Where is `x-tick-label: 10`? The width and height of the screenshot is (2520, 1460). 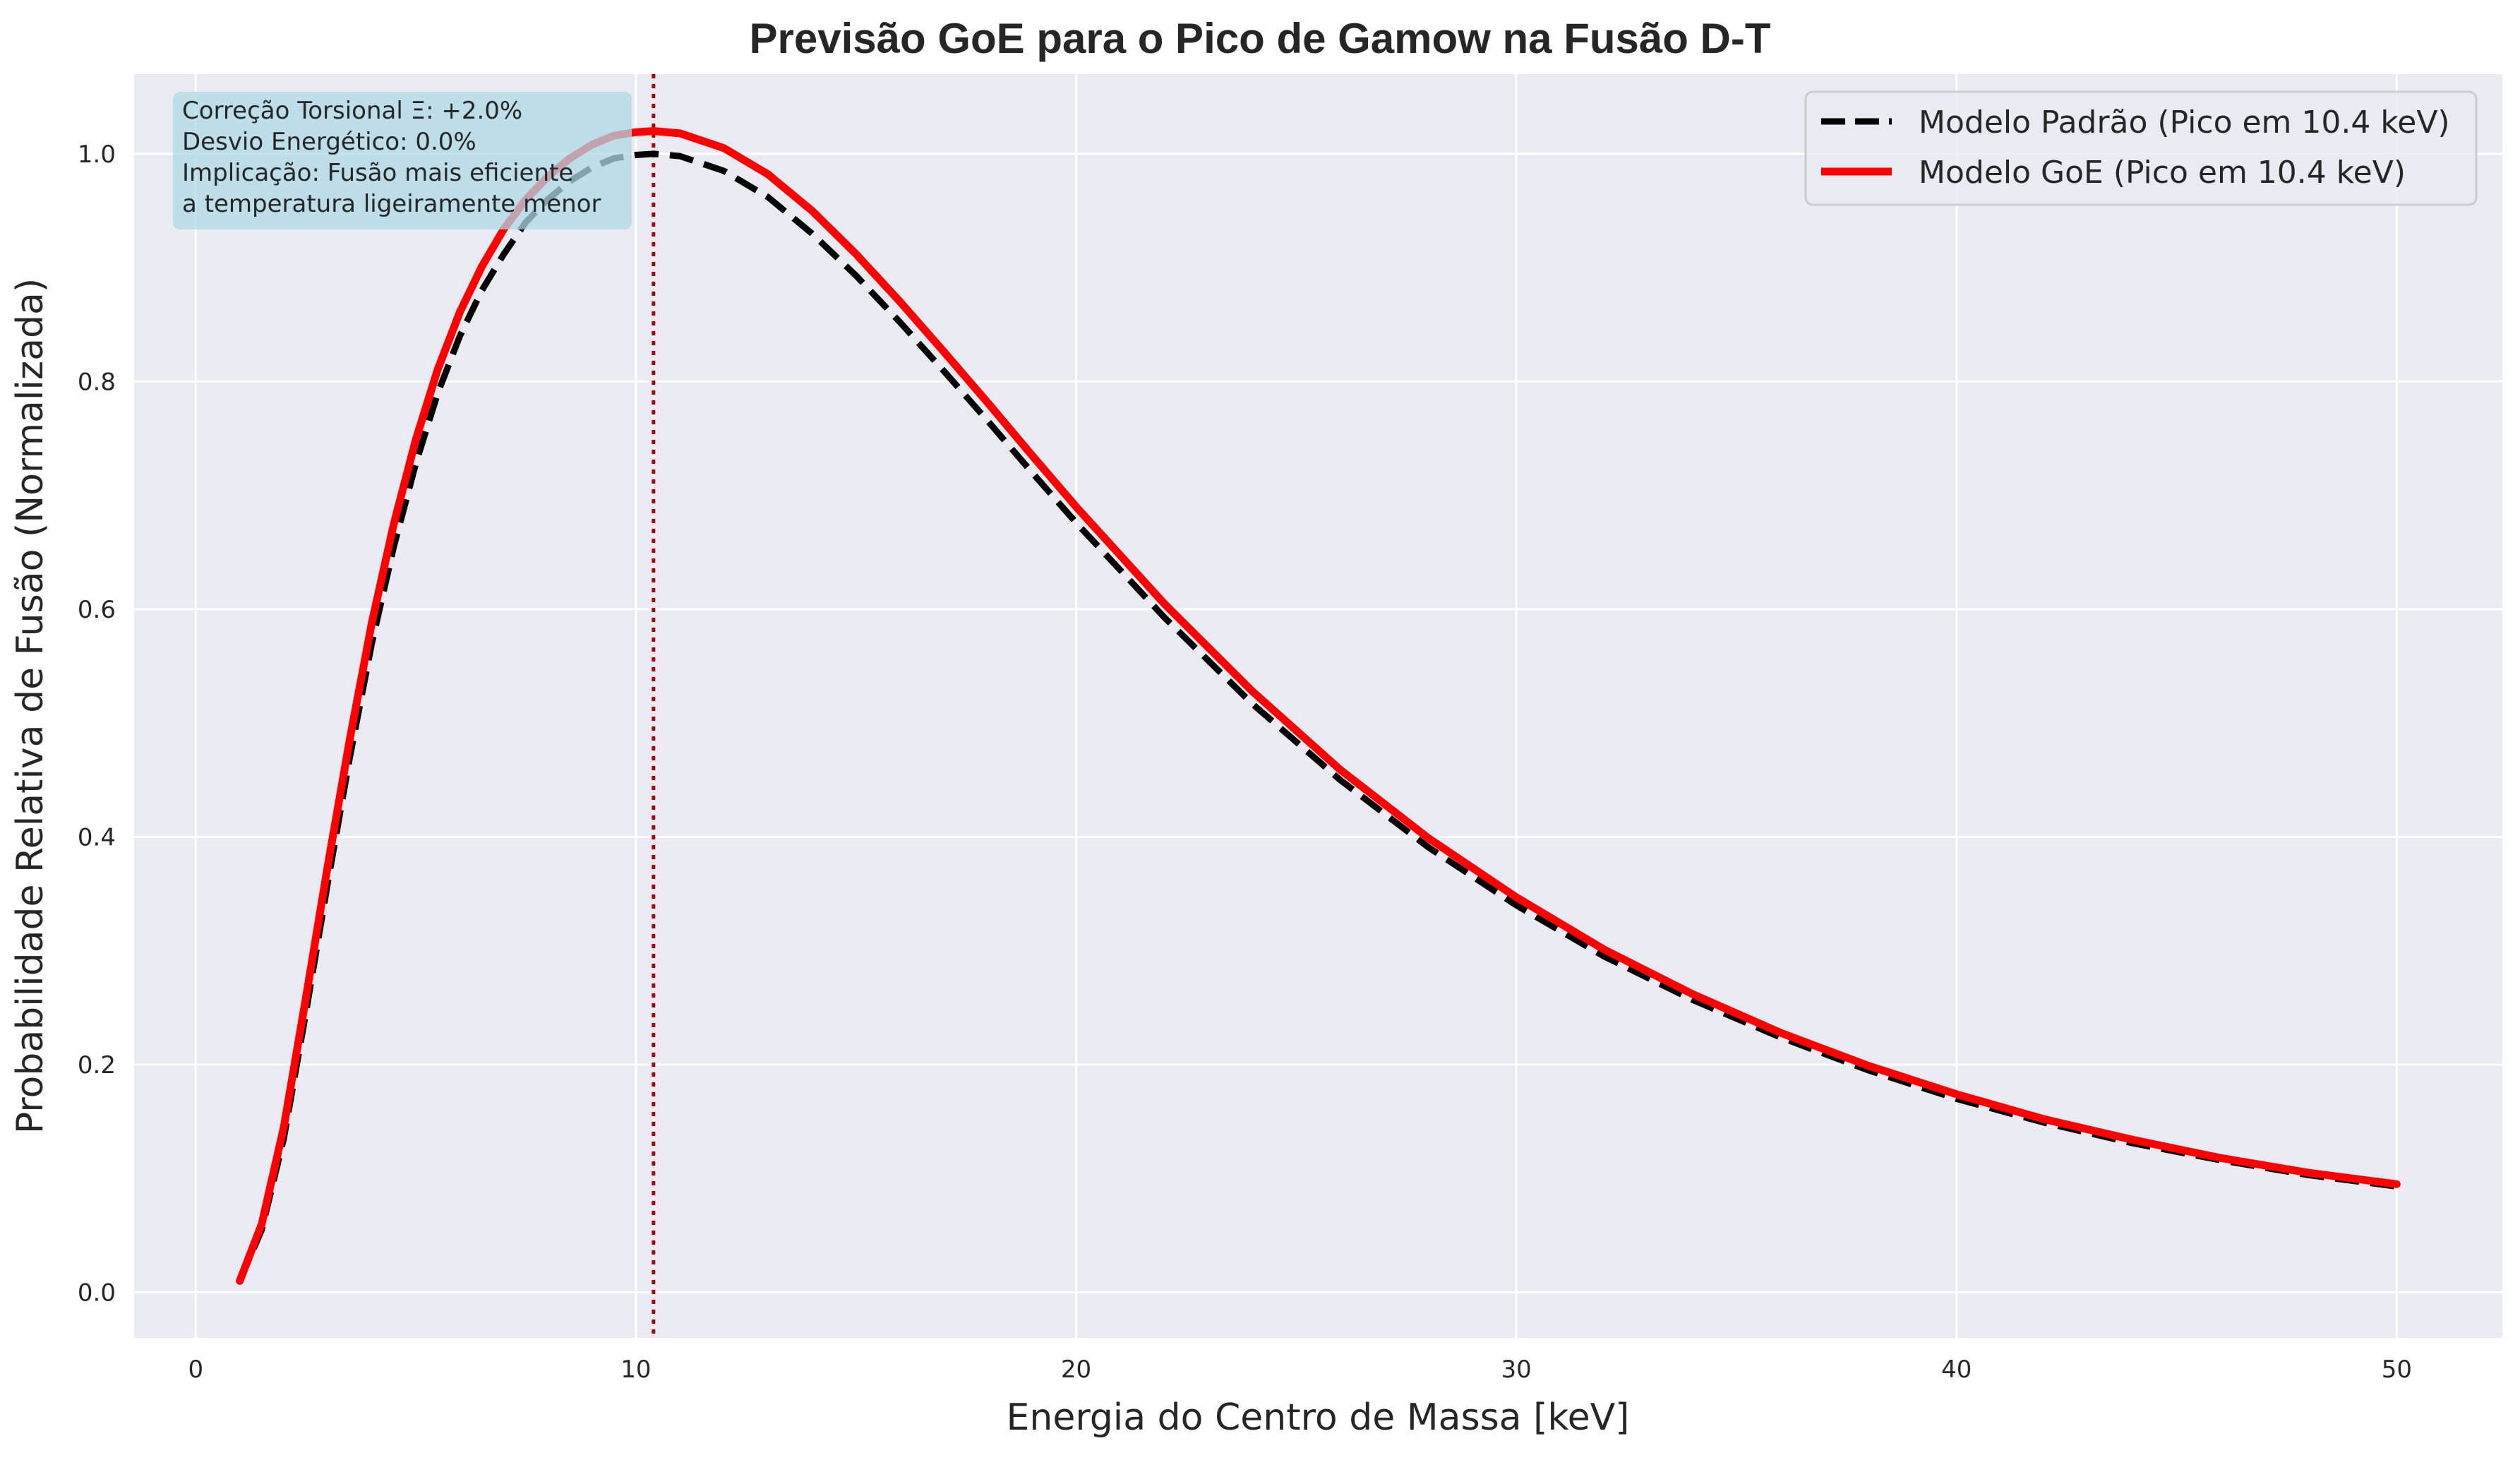 x-tick-label: 10 is located at coordinates (636, 1370).